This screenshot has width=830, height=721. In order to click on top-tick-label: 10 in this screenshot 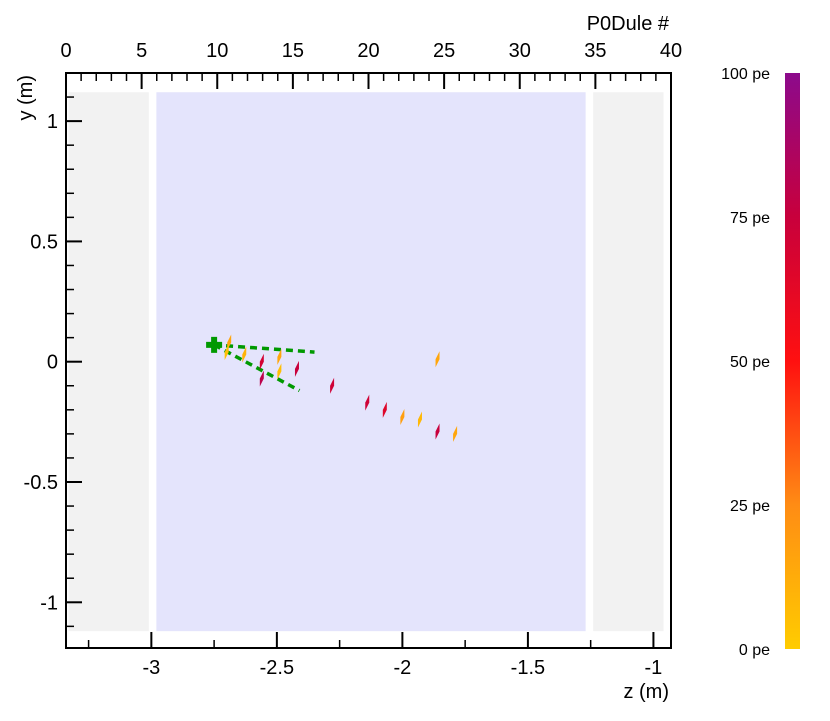, I will do `click(217, 51)`.